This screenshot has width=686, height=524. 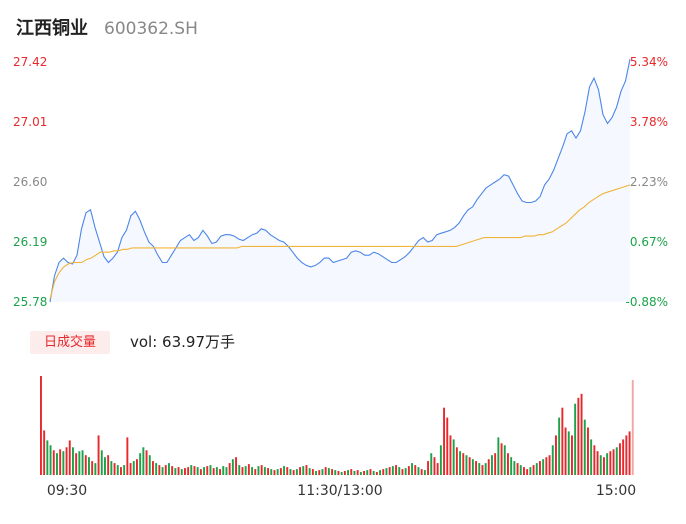 What do you see at coordinates (616, 491) in the screenshot?
I see `x-tick-label: 15:00` at bounding box center [616, 491].